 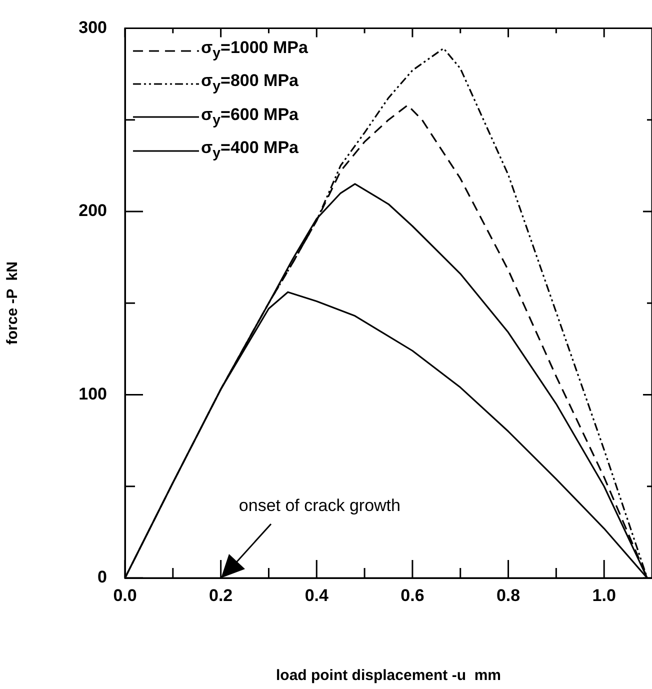 What do you see at coordinates (125, 595) in the screenshot?
I see `x-tick-label: 0.0` at bounding box center [125, 595].